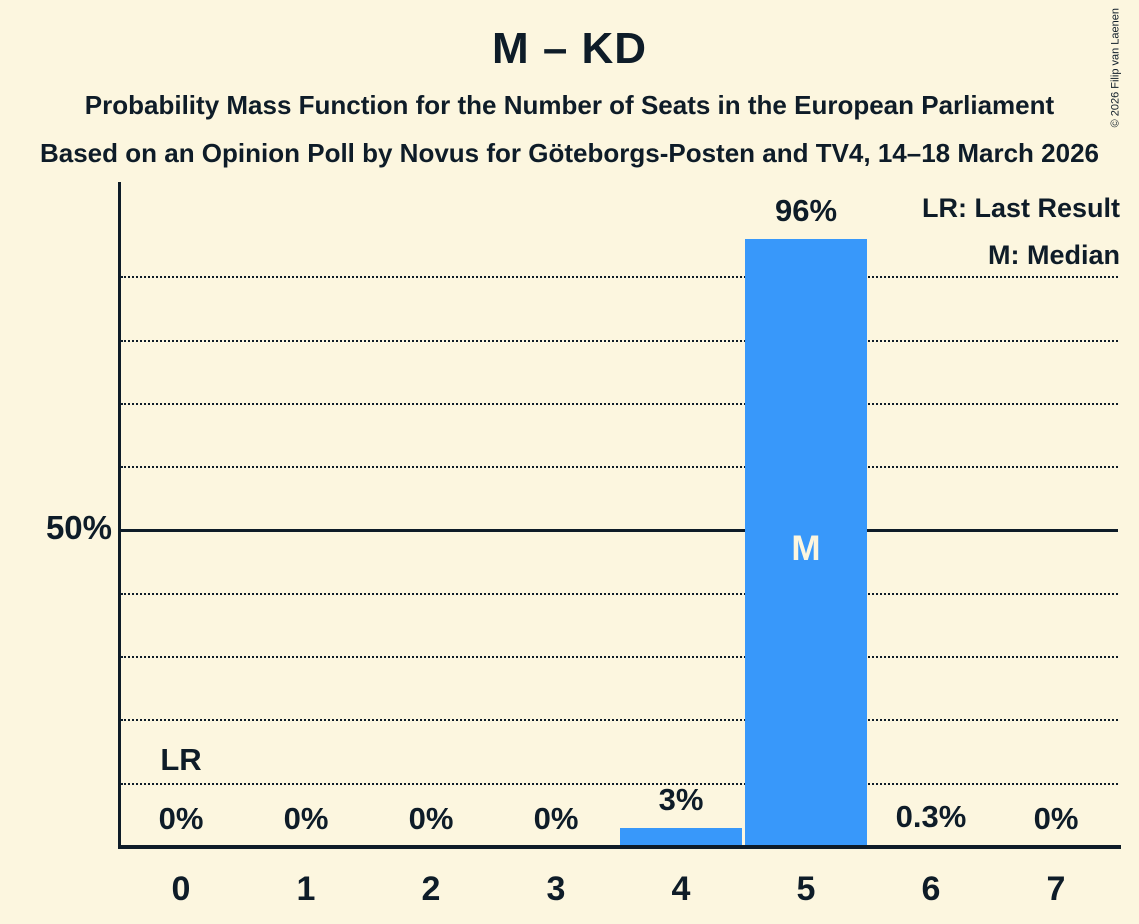  Describe the element at coordinates (556, 889) in the screenshot. I see `x-axis-tick-label-3: 3` at that location.